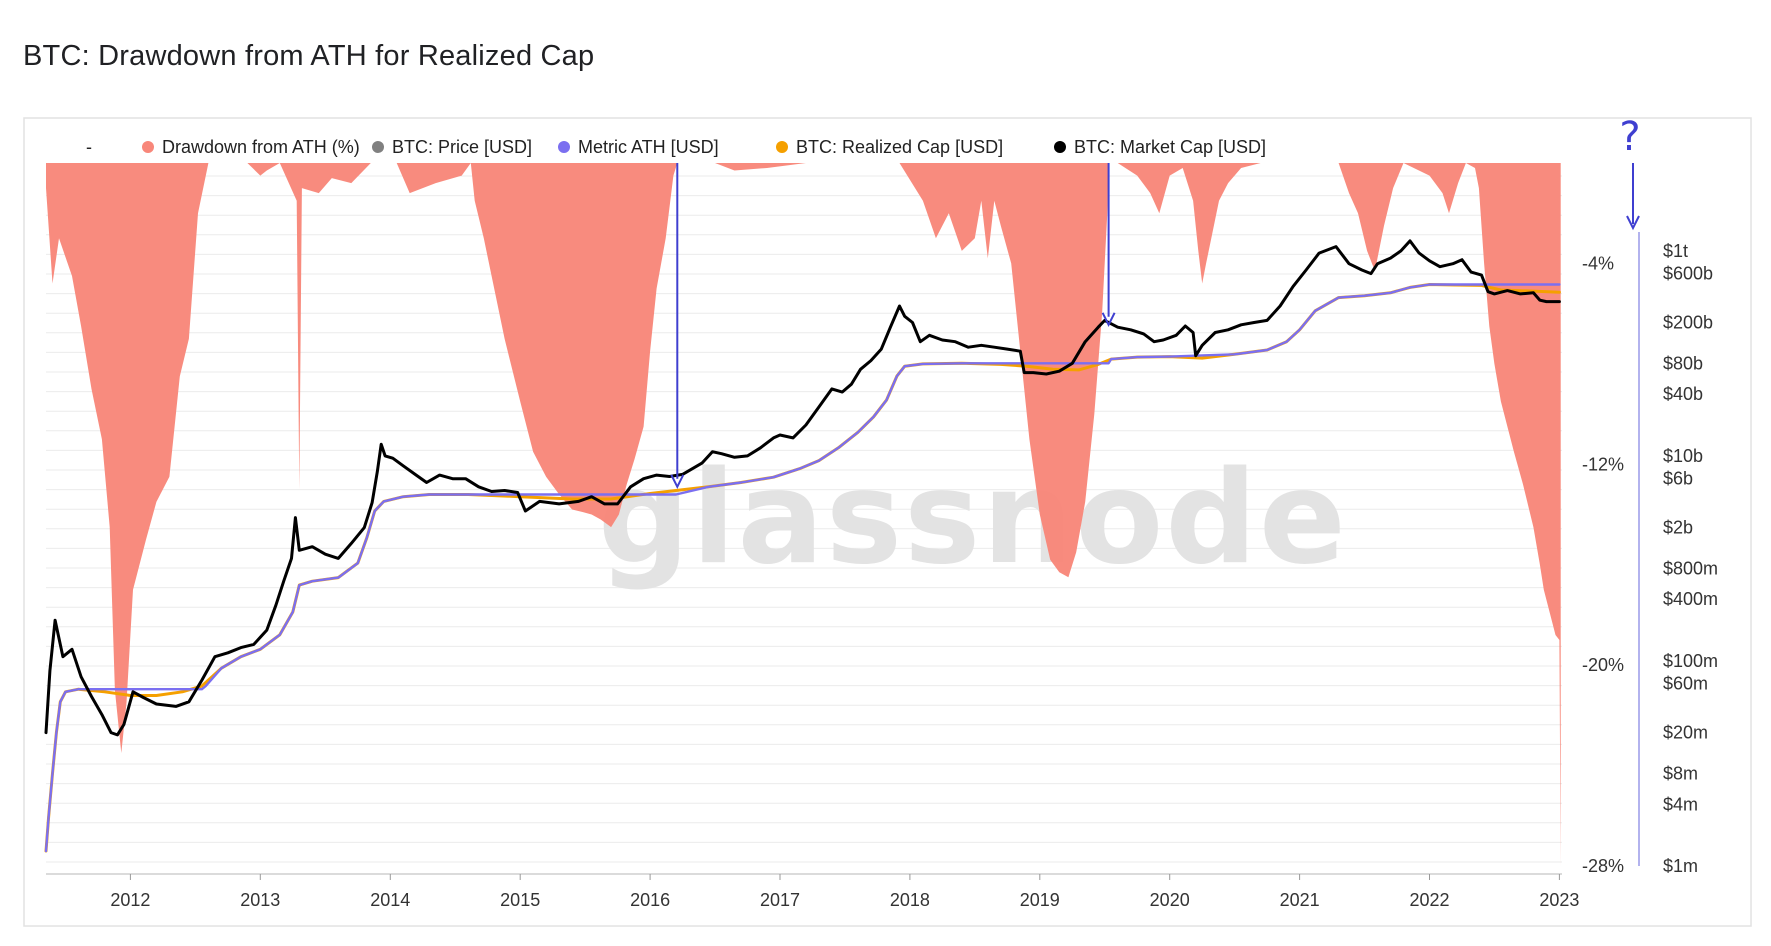 The height and width of the screenshot is (946, 1771). I want to click on legend-item: Metric ATH [USD], so click(638, 147).